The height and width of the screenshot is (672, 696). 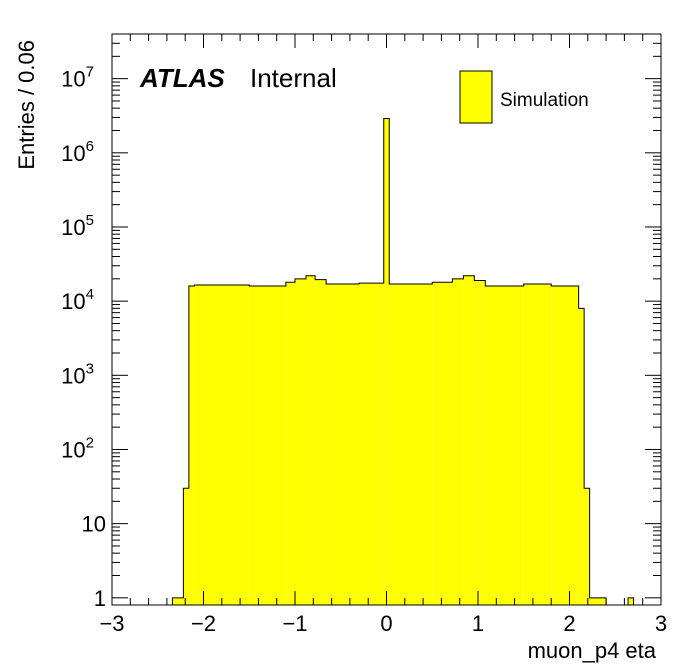 I want to click on y-tick-labels: 1 10 10² 10³ 10⁴ 10⁵ 10⁶ 10⁷, so click(x=83, y=337).